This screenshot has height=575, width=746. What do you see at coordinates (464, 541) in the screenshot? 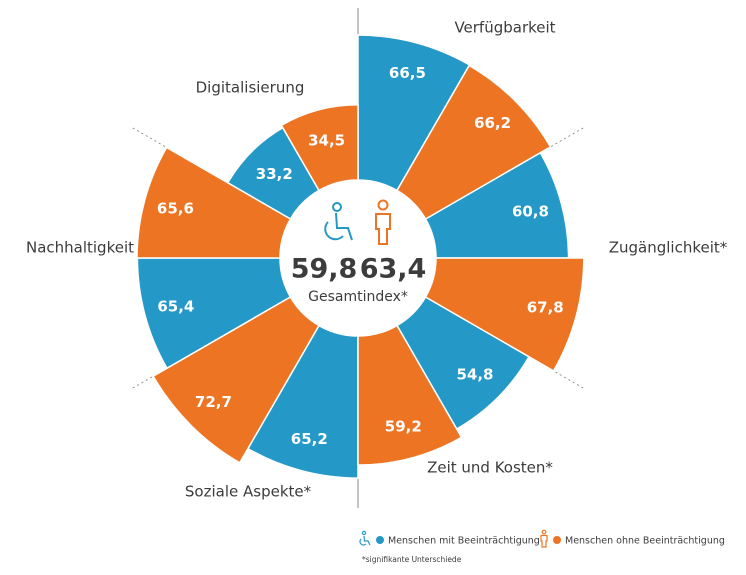
I see `legend-label: Menschen mit Beeinträchtigung` at bounding box center [464, 541].